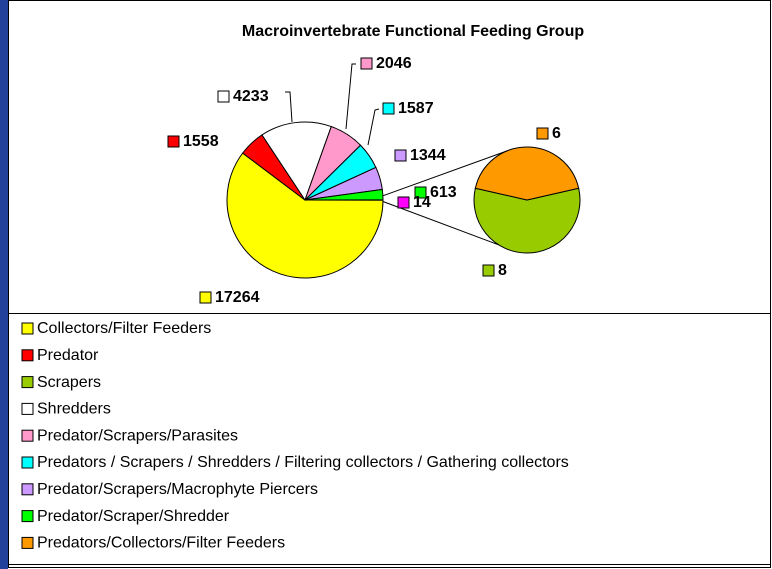 This screenshot has height=569, width=772. What do you see at coordinates (4, 284) in the screenshot?
I see `side-bar` at bounding box center [4, 284].